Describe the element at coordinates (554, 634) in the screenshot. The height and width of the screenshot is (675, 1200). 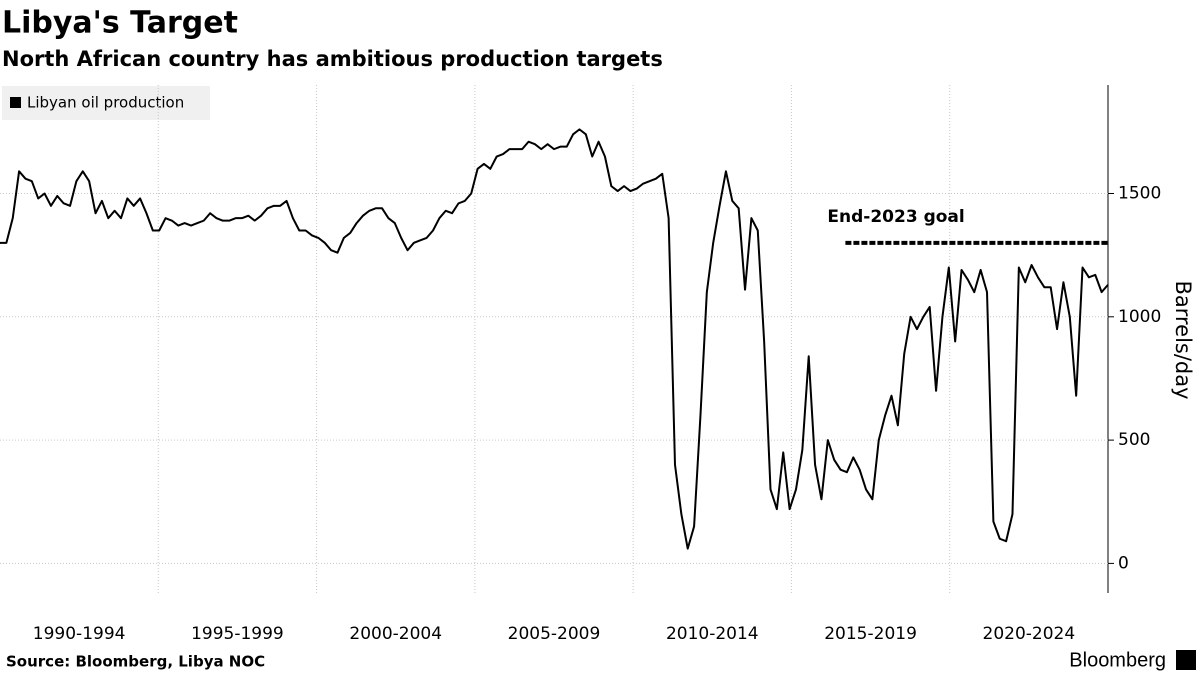
I see `x-tick-label: 2005-2009` at that location.